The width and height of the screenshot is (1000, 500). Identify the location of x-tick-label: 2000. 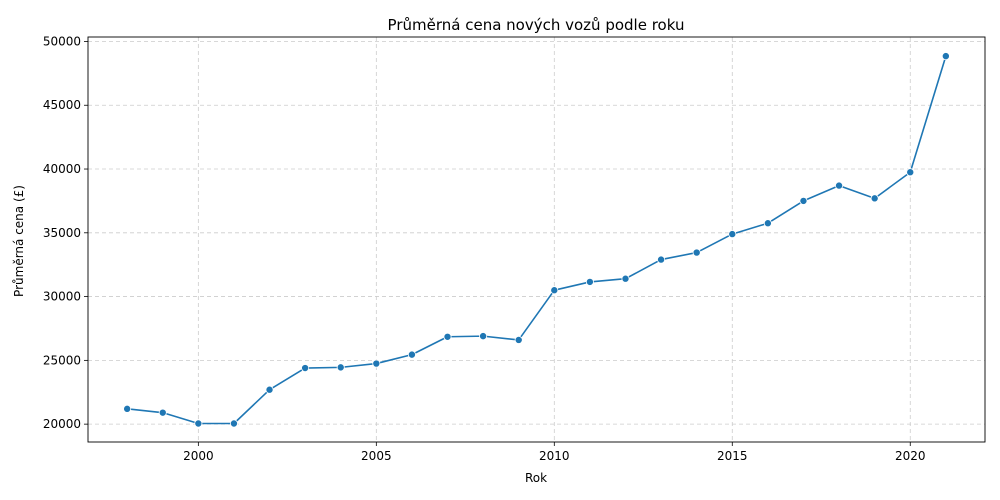
(198, 456).